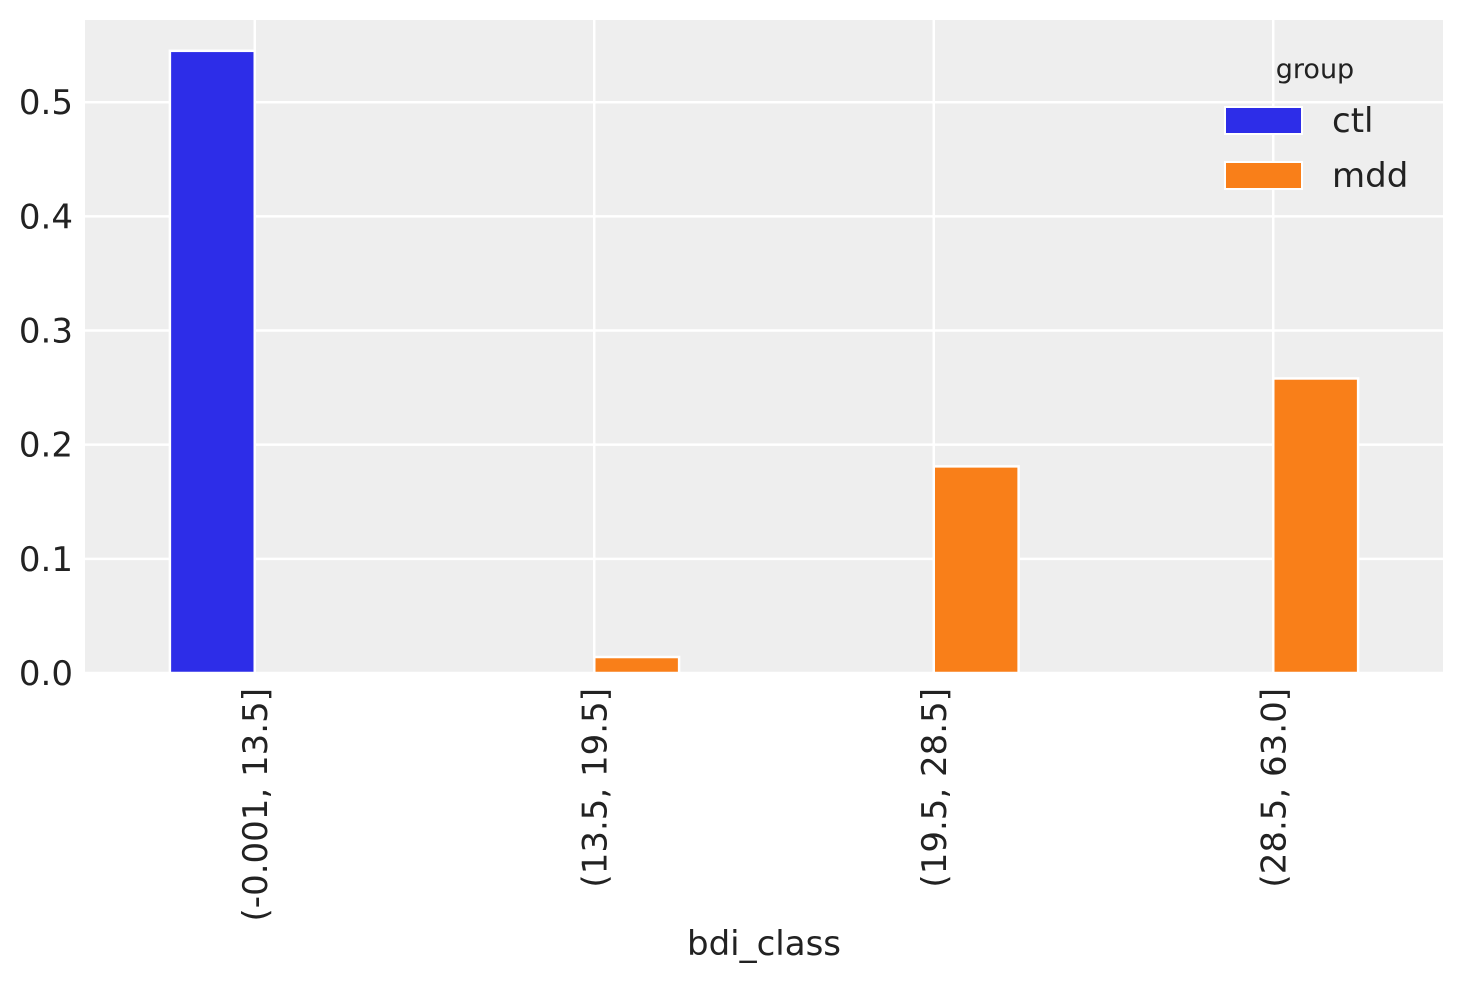 The width and height of the screenshot is (1463, 983). I want to click on x-tick-label: (28.5, 63.0], so click(1274, 788).